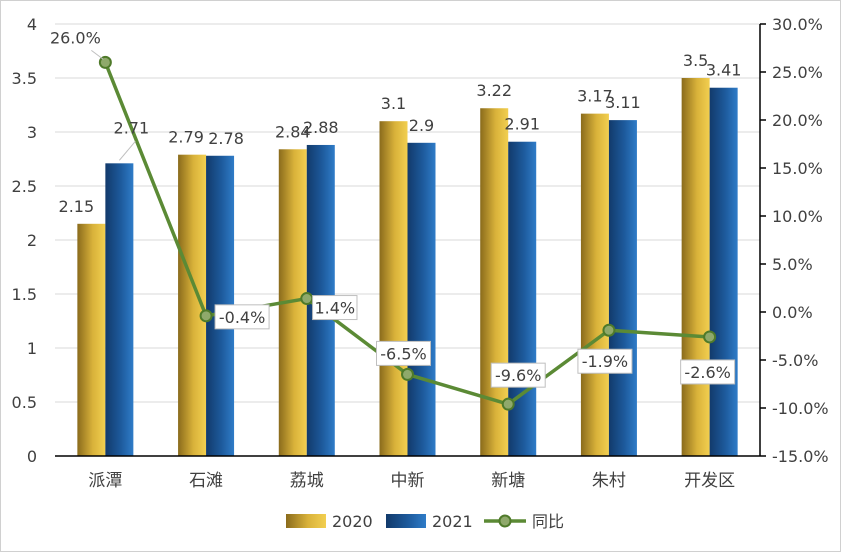 The width and height of the screenshot is (843, 559). I want to click on x-tick-label: 石滩, so click(206, 481).